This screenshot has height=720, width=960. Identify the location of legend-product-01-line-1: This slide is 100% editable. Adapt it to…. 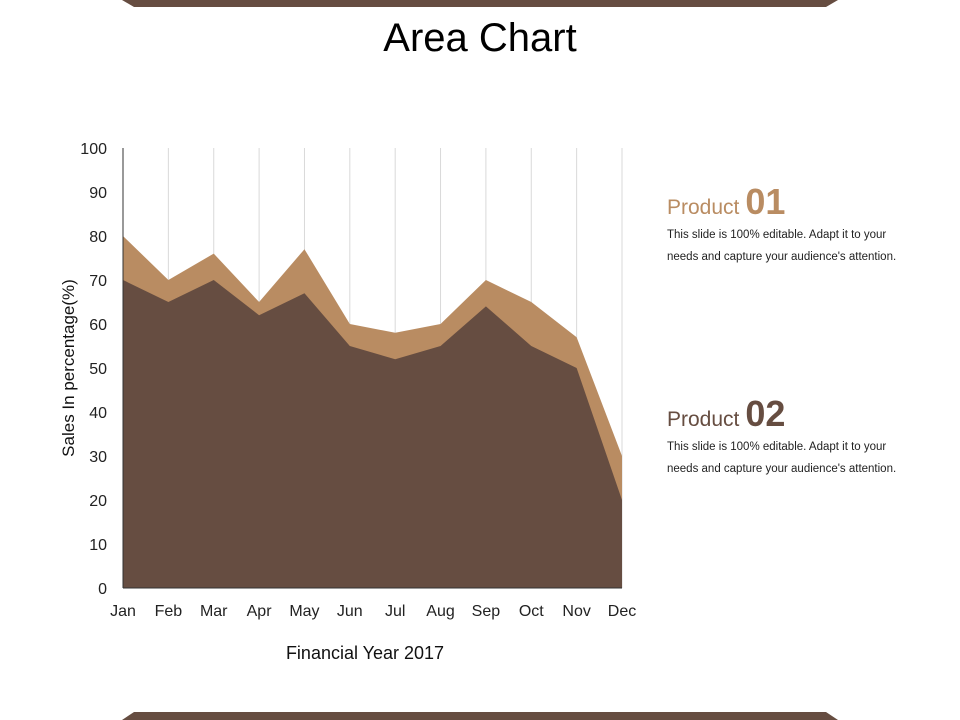
(777, 235).